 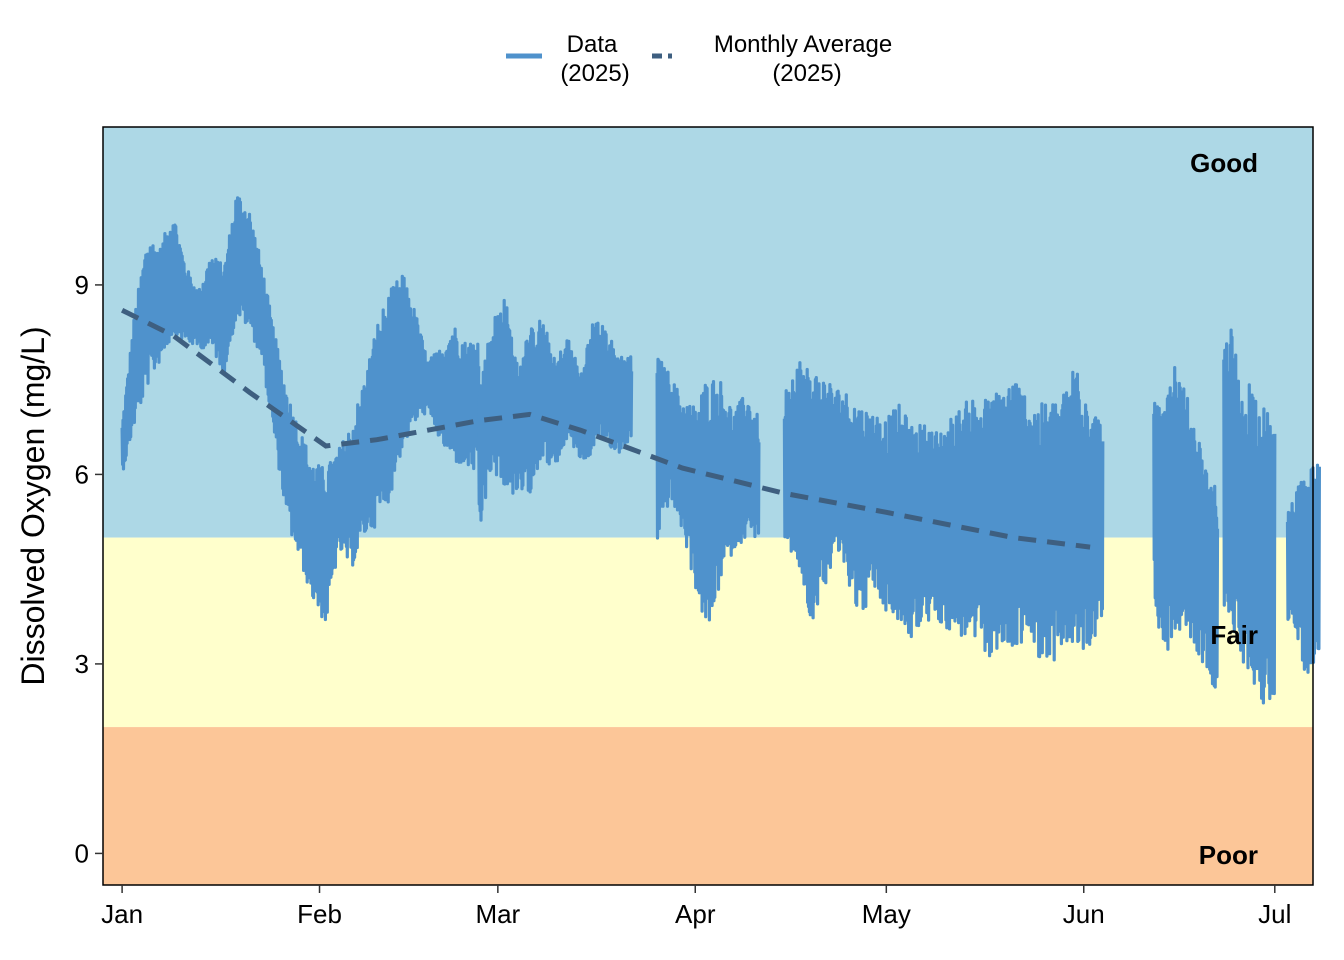 What do you see at coordinates (1274, 914) in the screenshot?
I see `x-tick-label: Jul` at bounding box center [1274, 914].